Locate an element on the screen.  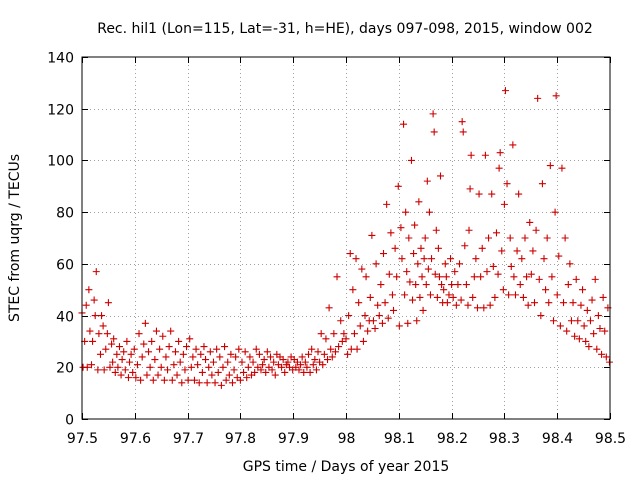
y-tick-label: 100 is located at coordinates (60, 162).